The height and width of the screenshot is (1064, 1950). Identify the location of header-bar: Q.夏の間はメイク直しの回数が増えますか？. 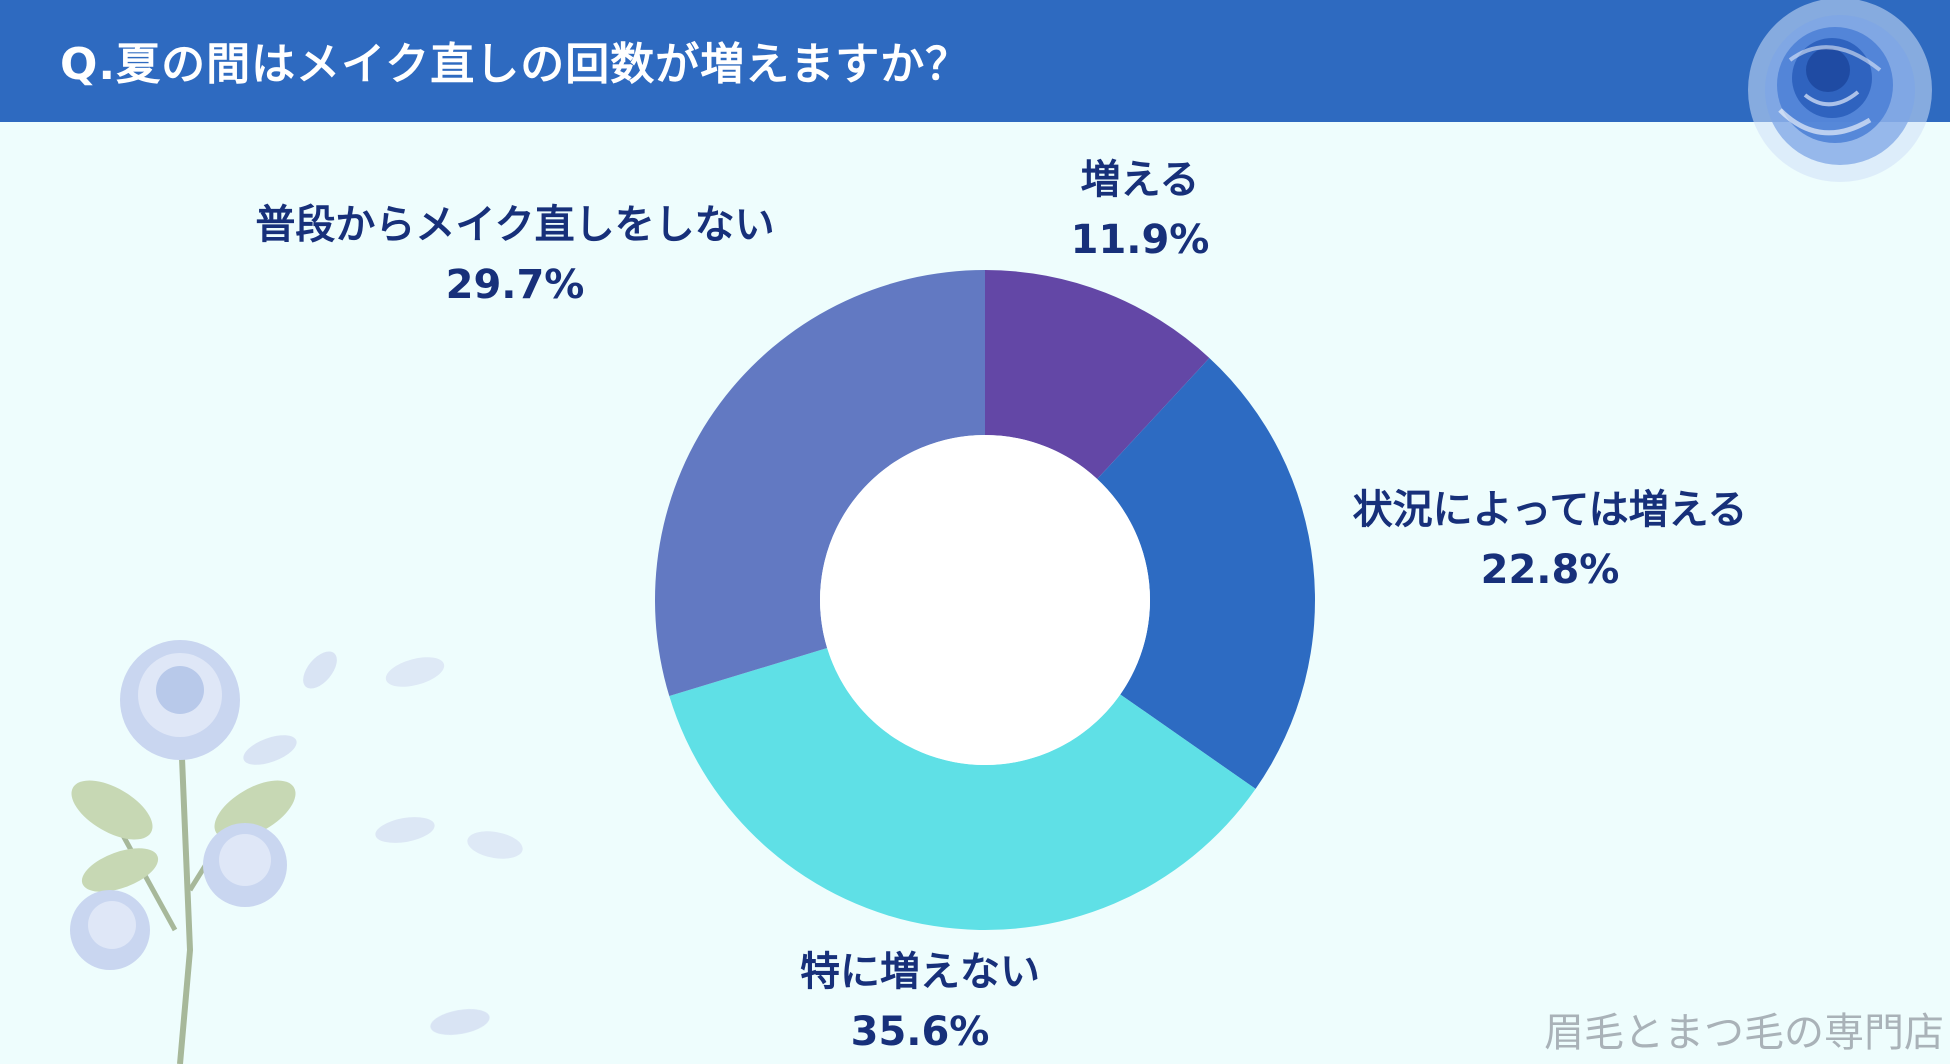
(975, 61).